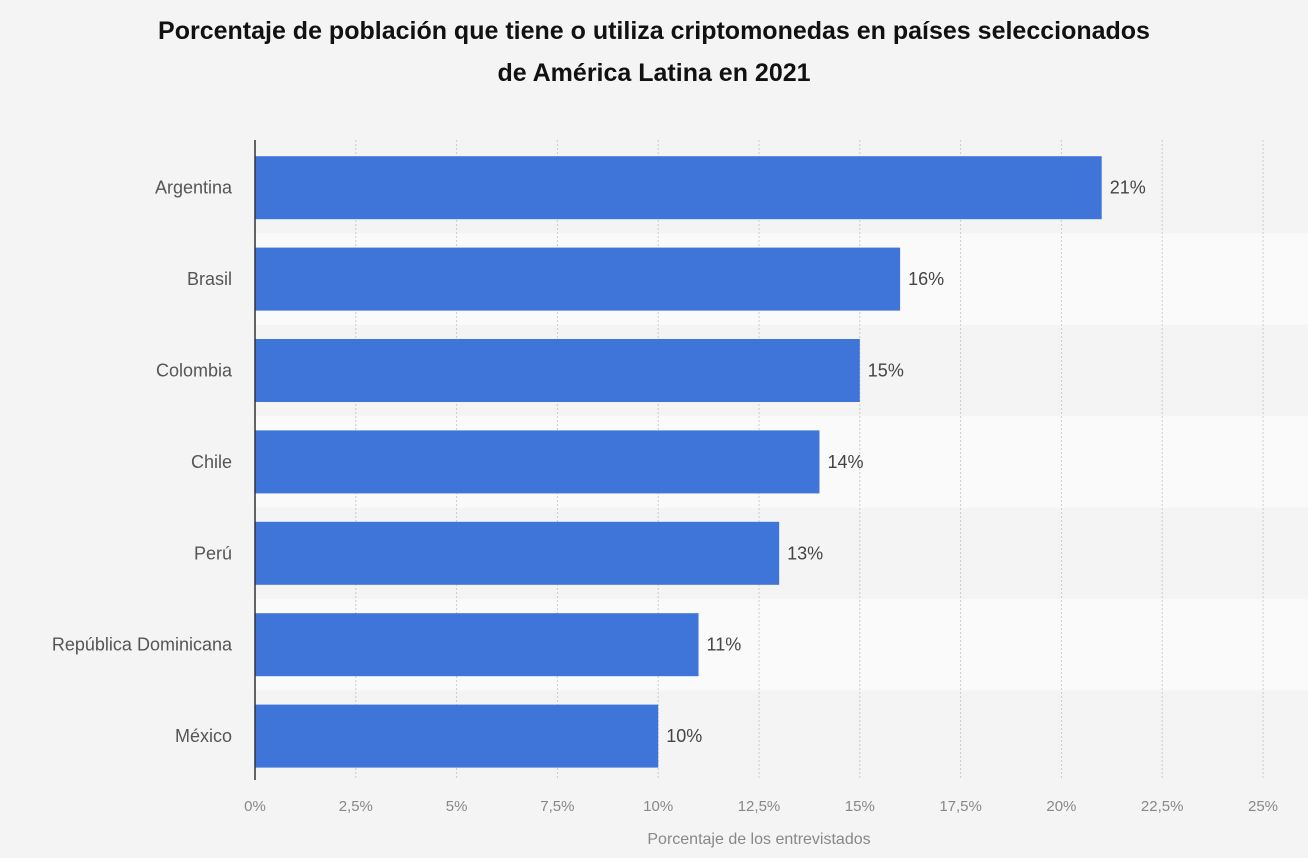  What do you see at coordinates (684, 736) in the screenshot?
I see `value-label: 10%` at bounding box center [684, 736].